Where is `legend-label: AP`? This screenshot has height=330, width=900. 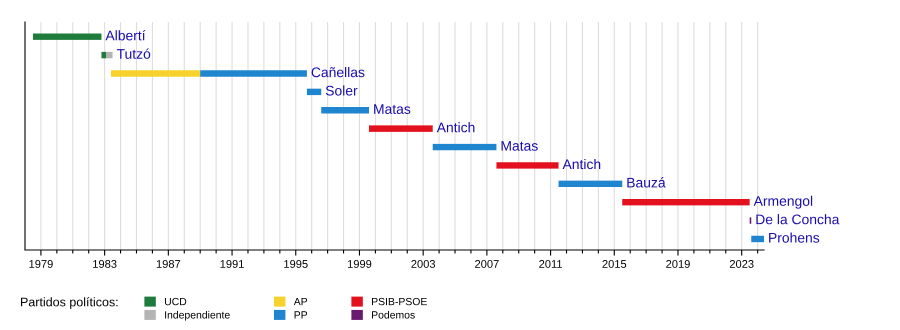 legend-label: AP is located at coordinates (301, 302).